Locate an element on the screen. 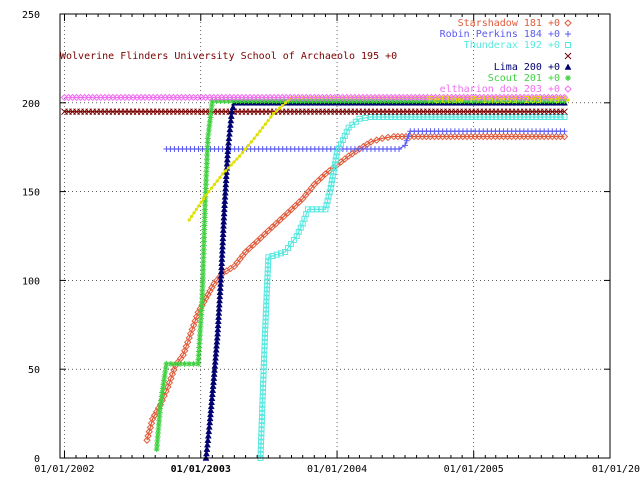 This screenshot has height=480, width=640. legend-label: Scout 201 +0 is located at coordinates (524, 78).